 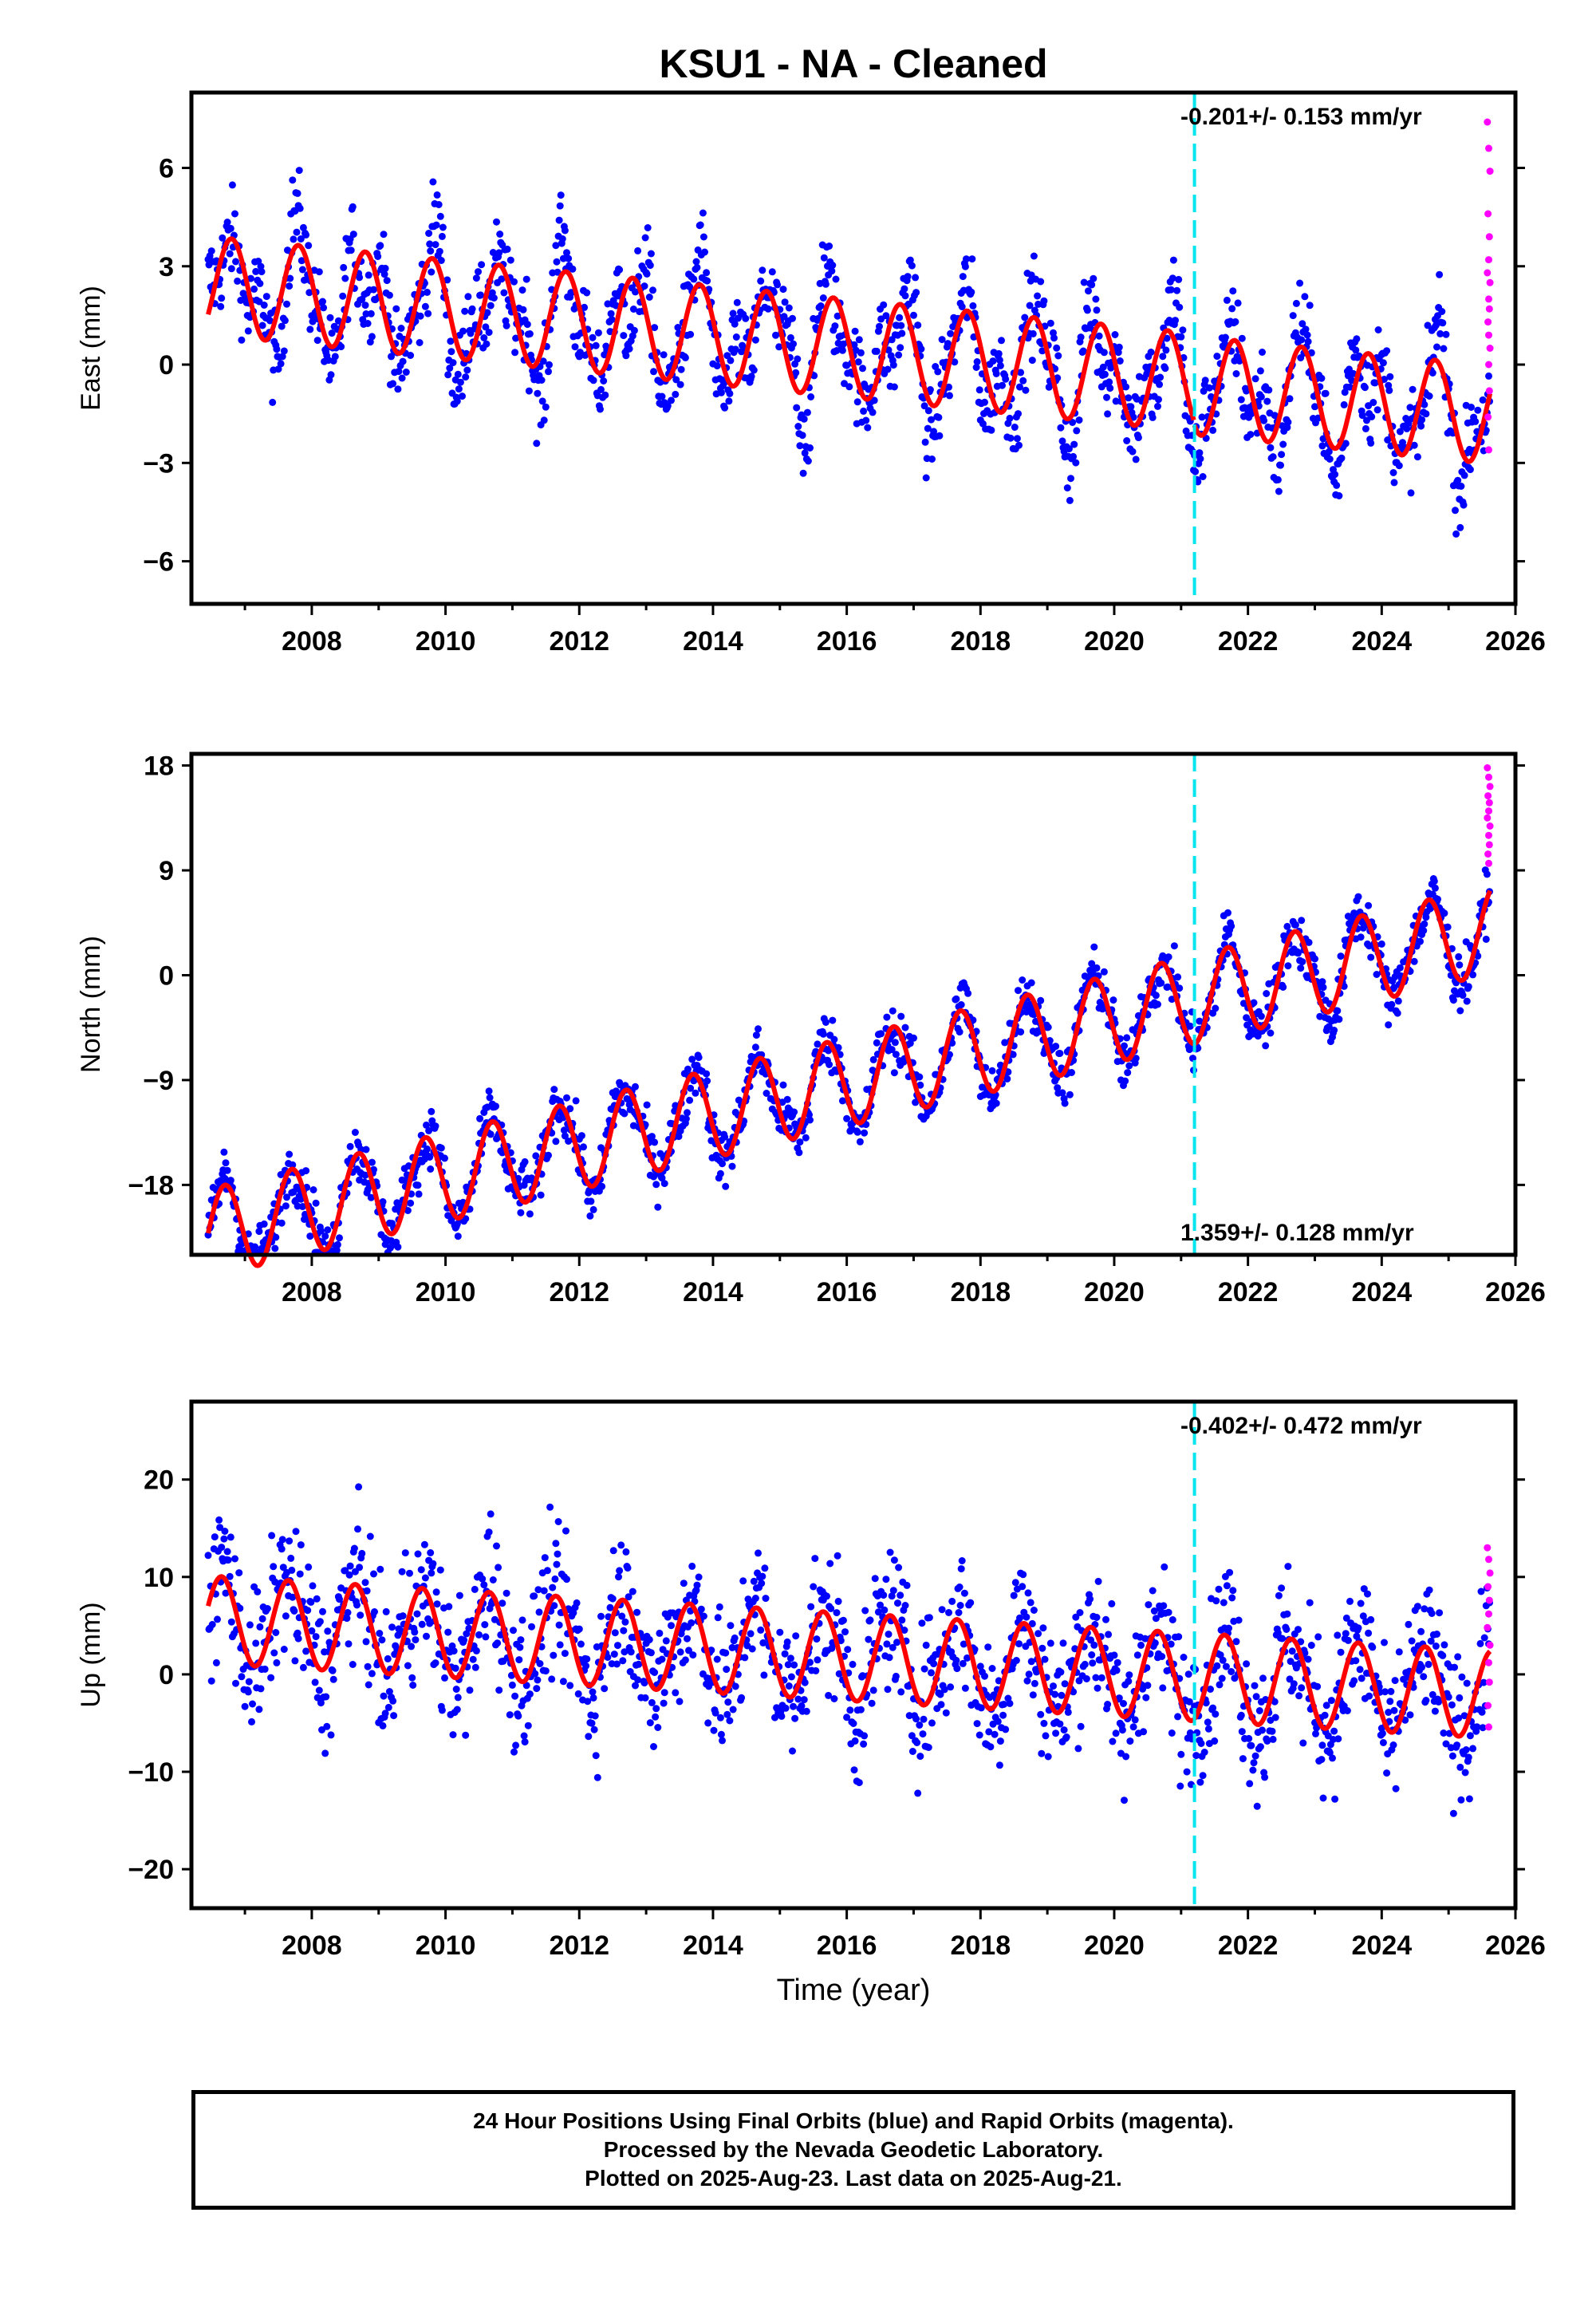 What do you see at coordinates (158, 562) in the screenshot?
I see `y-tick-label-east: −6` at bounding box center [158, 562].